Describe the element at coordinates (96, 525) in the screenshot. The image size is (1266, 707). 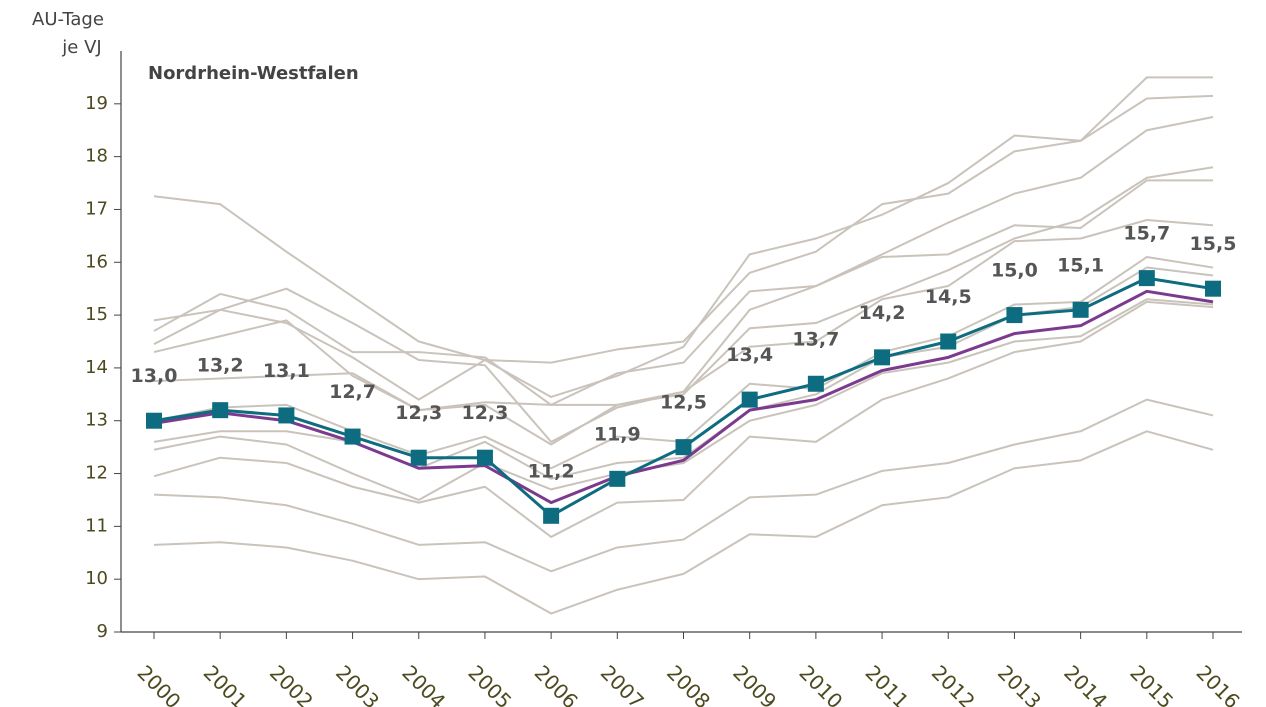
I see `y-tick-label: 11` at that location.